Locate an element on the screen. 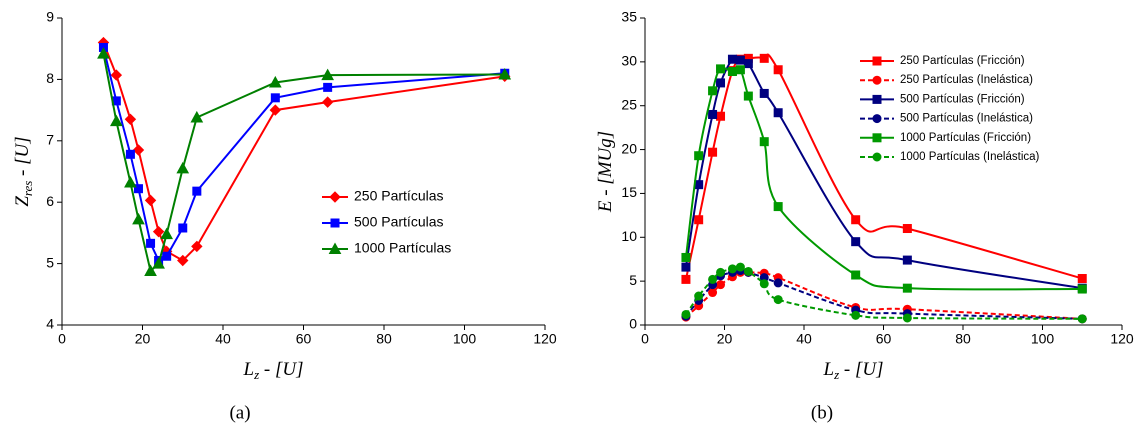 This screenshot has width=1137, height=439. series-line is located at coordinates (884, 294).